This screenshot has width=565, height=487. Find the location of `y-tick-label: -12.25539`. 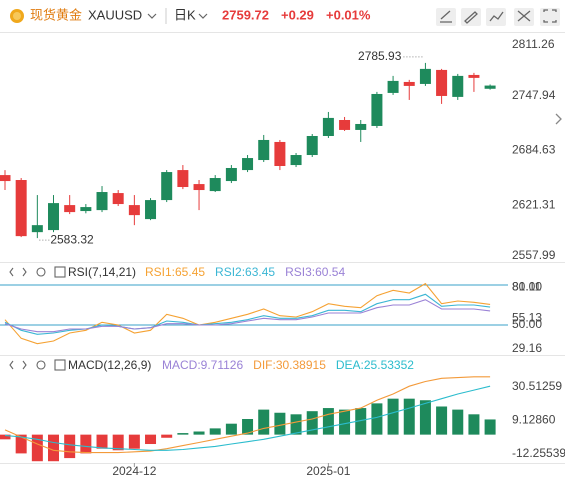

y-tick-label: -12.25539 is located at coordinates (538, 453).